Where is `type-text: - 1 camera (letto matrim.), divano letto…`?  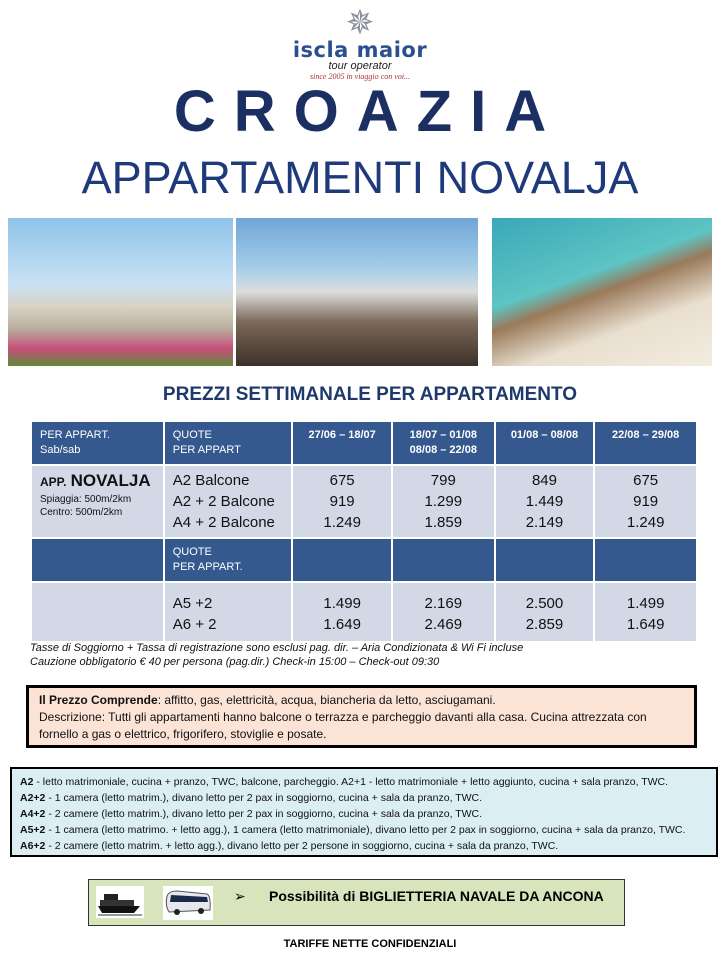 type-text: - 1 camera (letto matrim.), divano letto… is located at coordinates (264, 798).